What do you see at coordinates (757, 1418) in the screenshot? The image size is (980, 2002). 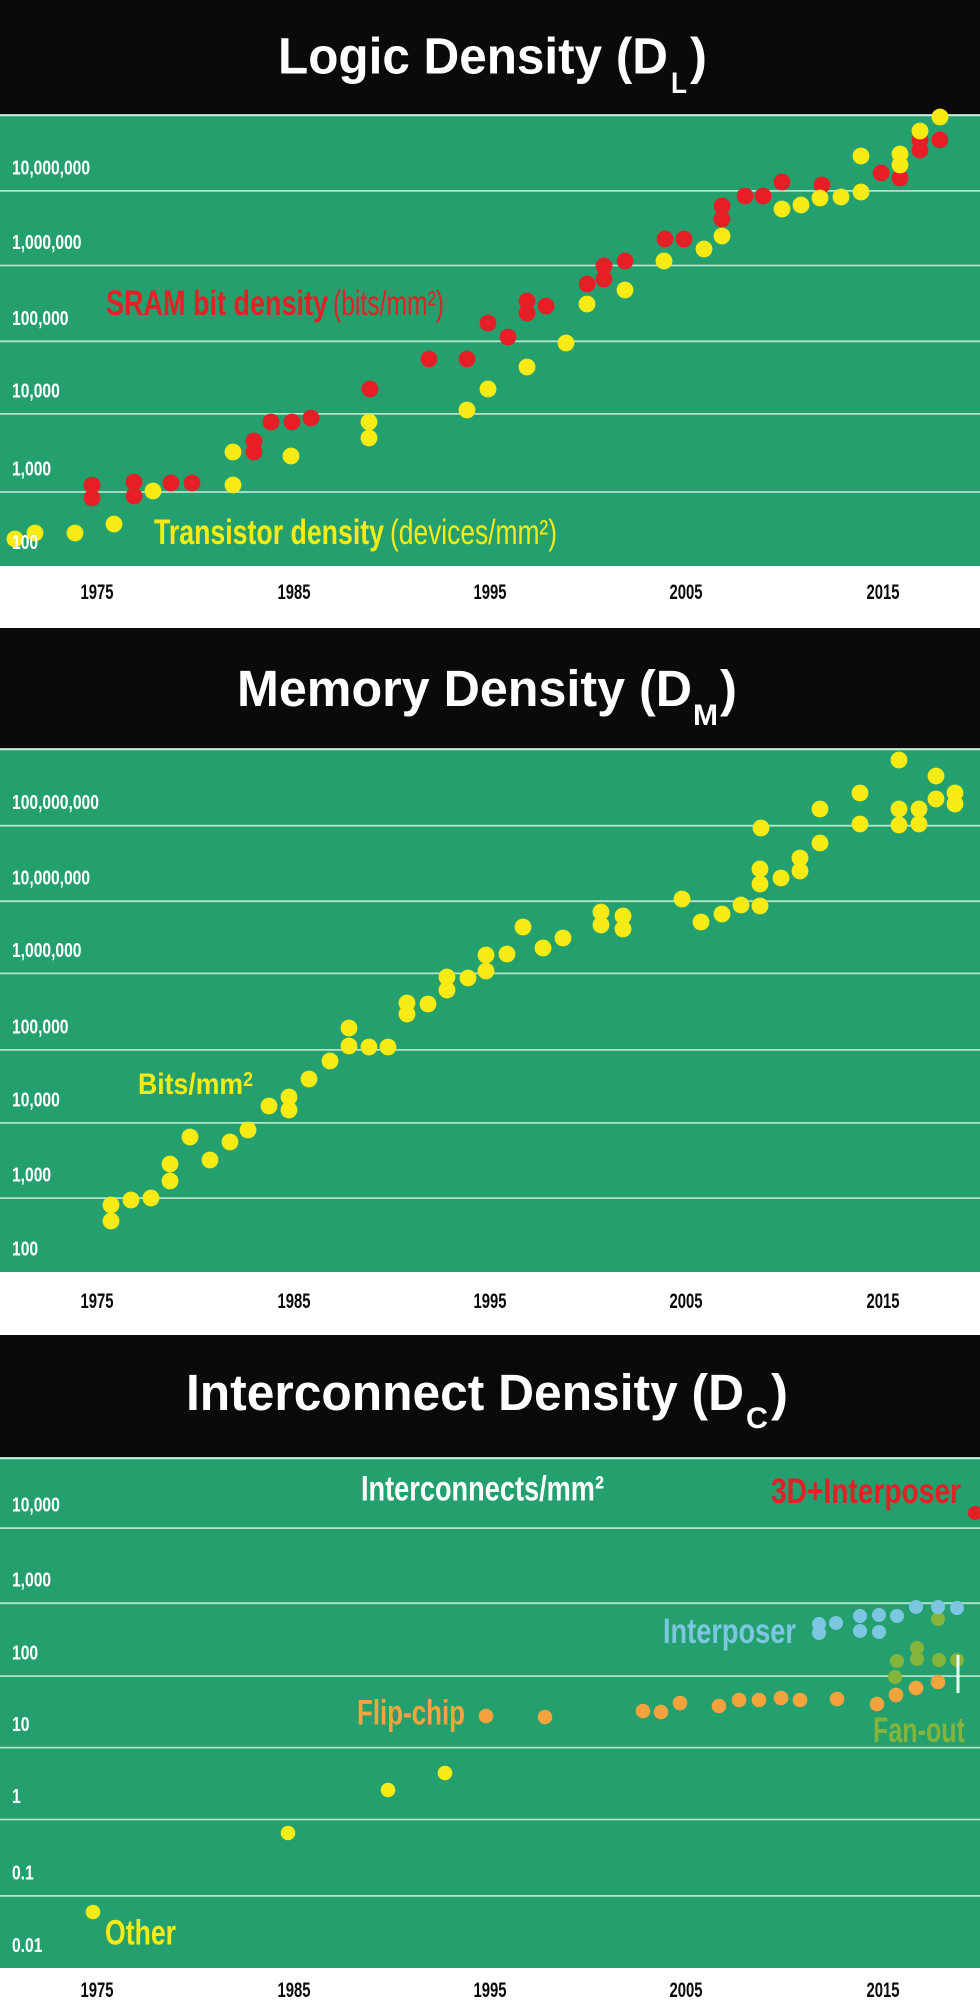 I see `svg-text: C` at bounding box center [757, 1418].